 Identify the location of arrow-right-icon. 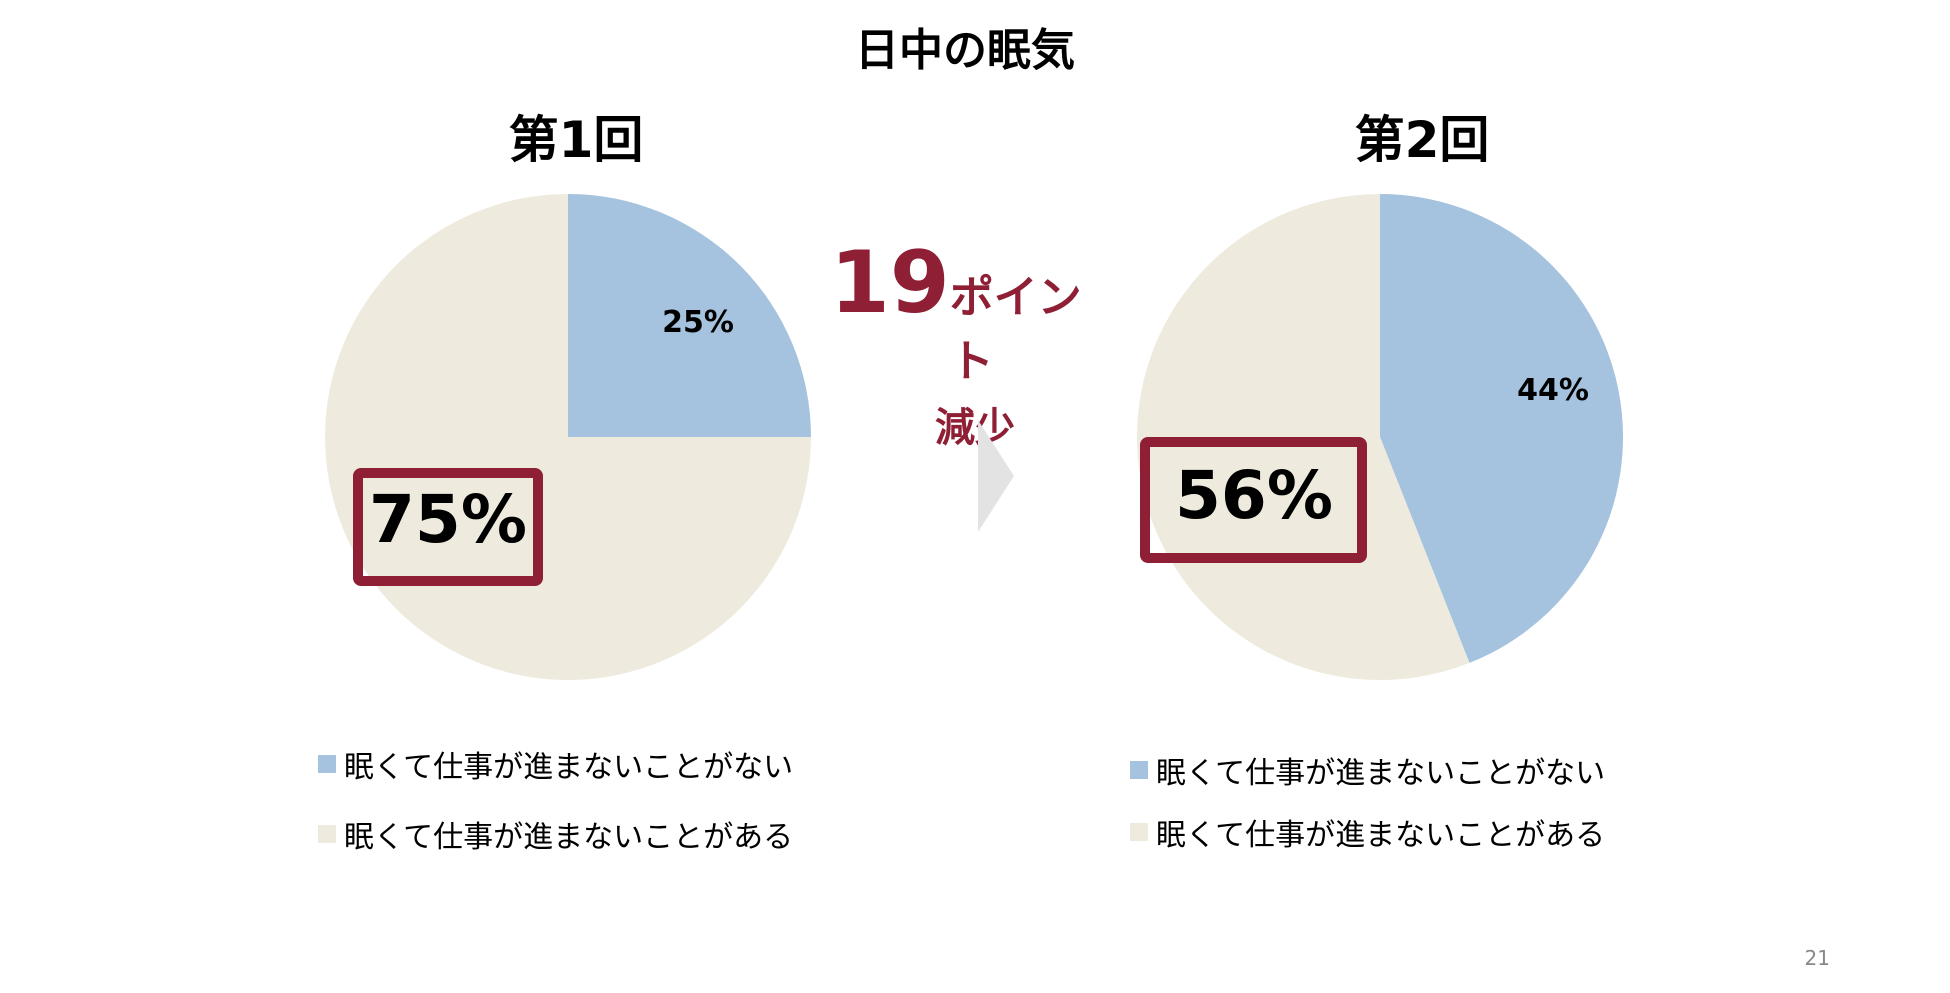
(996, 476).